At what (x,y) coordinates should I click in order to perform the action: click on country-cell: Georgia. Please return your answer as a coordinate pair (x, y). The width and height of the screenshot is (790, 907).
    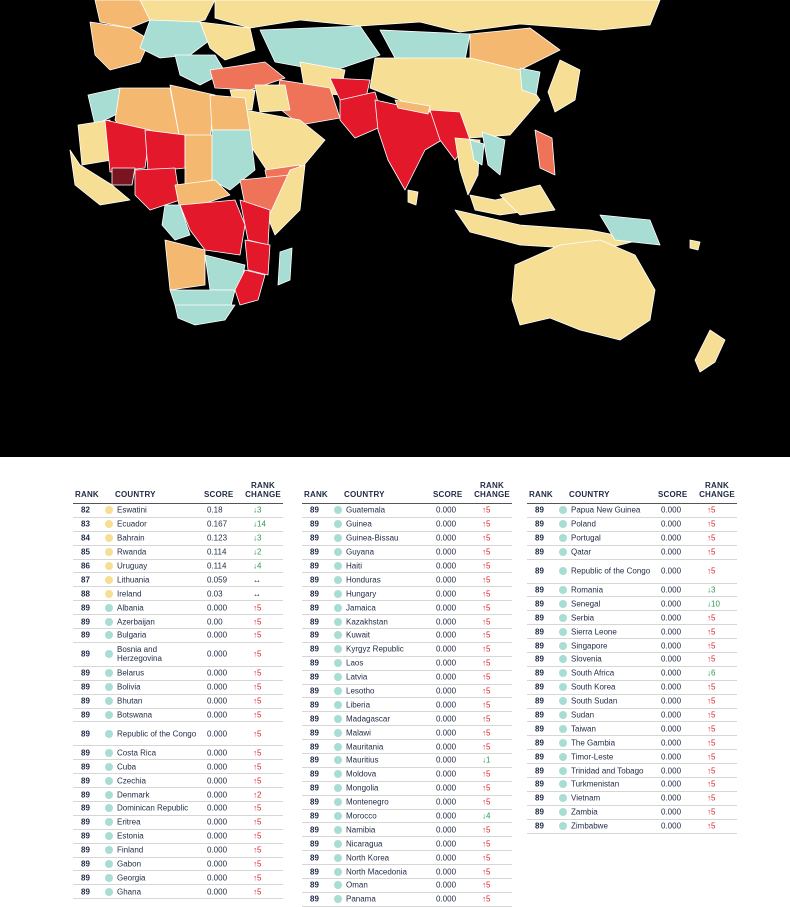
    Looking at the image, I should click on (131, 878).